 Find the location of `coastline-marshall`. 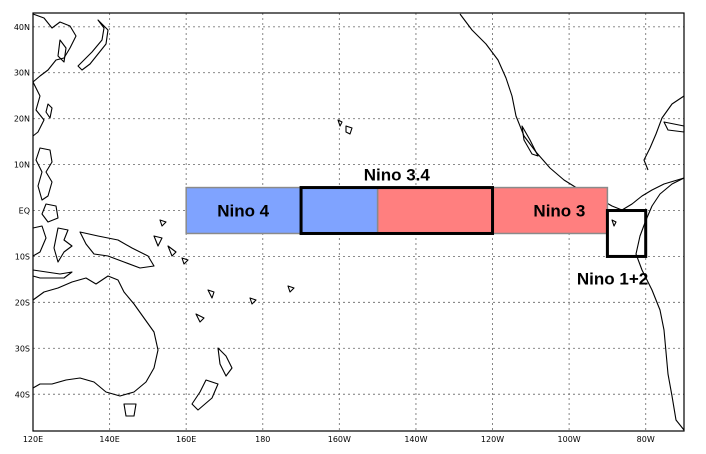

coastline-marshall is located at coordinates (174, 242).